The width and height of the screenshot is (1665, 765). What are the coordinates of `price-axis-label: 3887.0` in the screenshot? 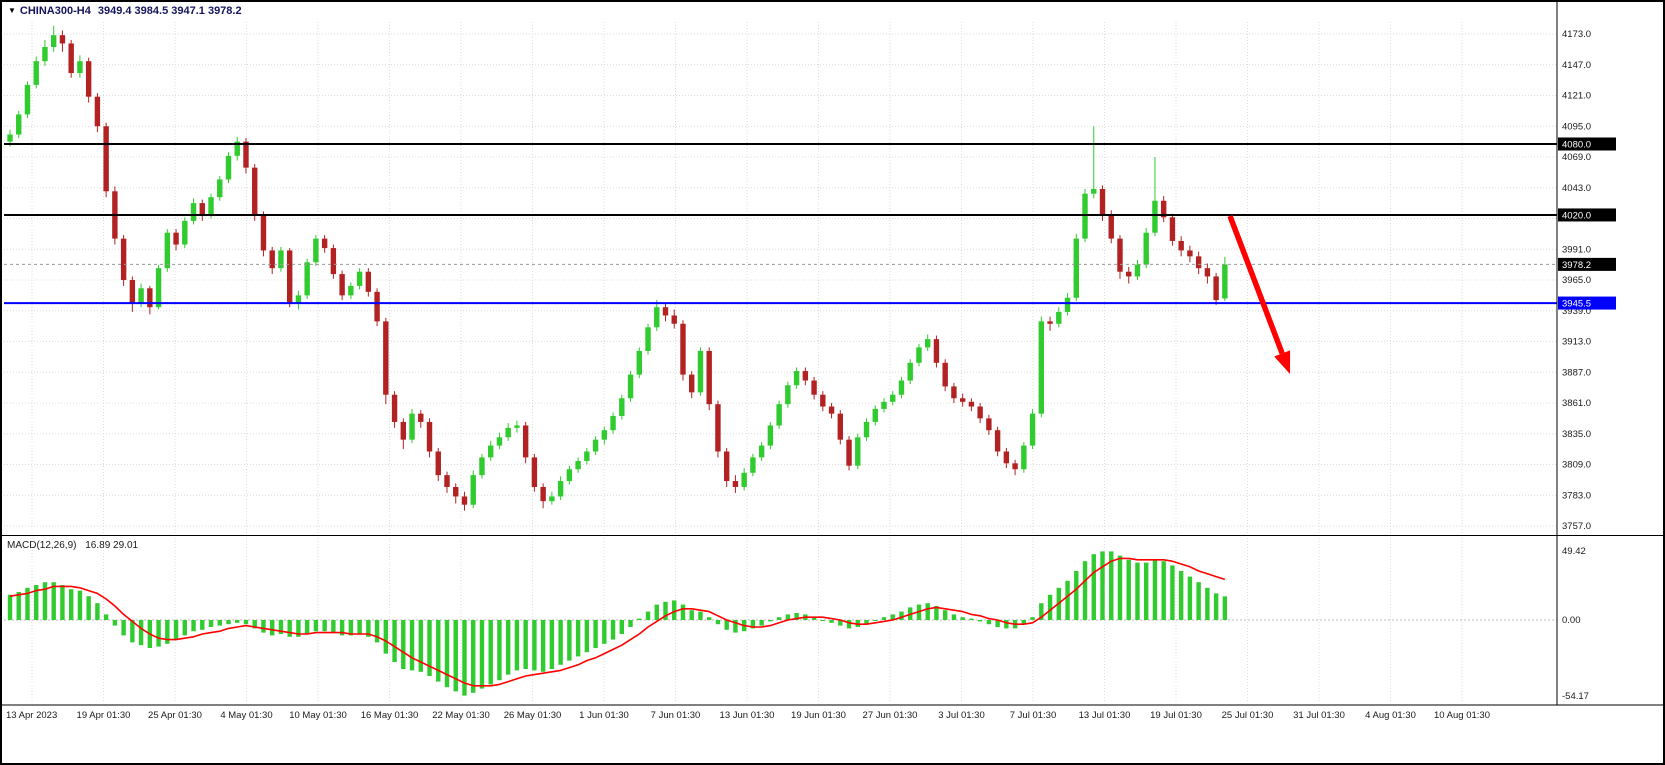 It's located at (1576, 372).